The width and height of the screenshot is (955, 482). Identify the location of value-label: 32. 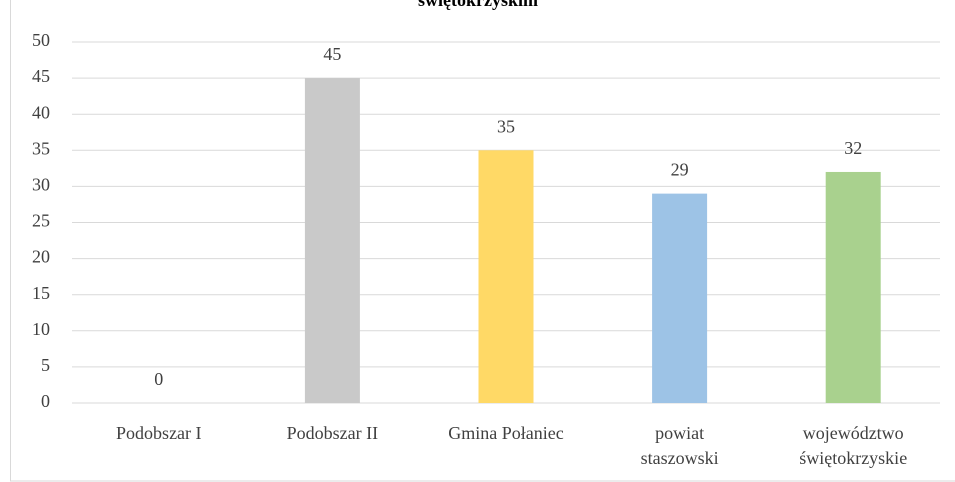
(853, 148).